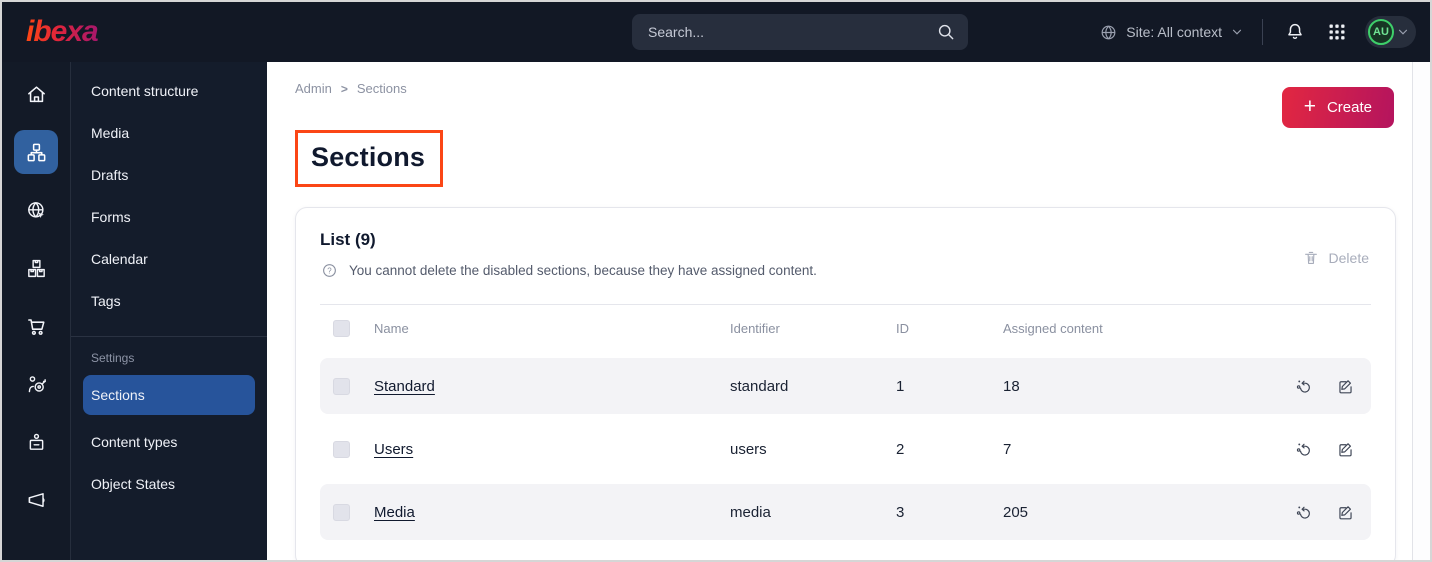 The width and height of the screenshot is (1432, 562). I want to click on icon-rail, so click(36, 311).